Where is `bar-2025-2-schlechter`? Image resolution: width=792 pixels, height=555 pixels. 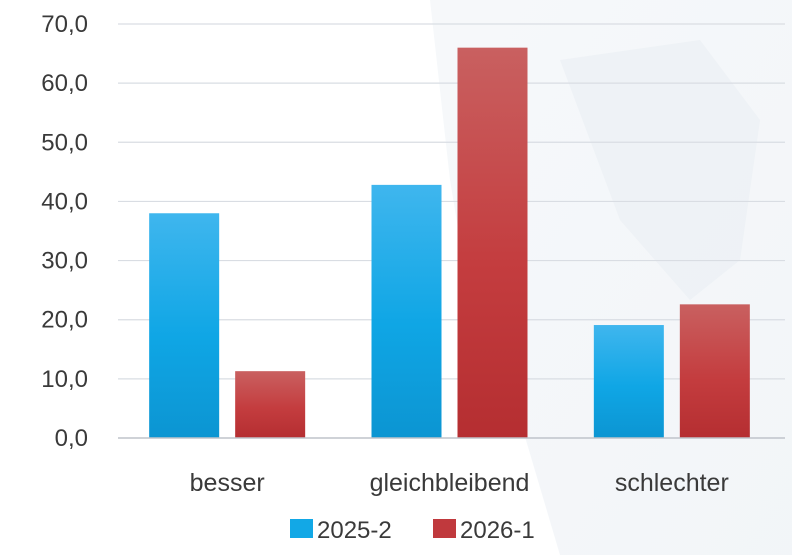
bar-2025-2-schlechter is located at coordinates (628, 381).